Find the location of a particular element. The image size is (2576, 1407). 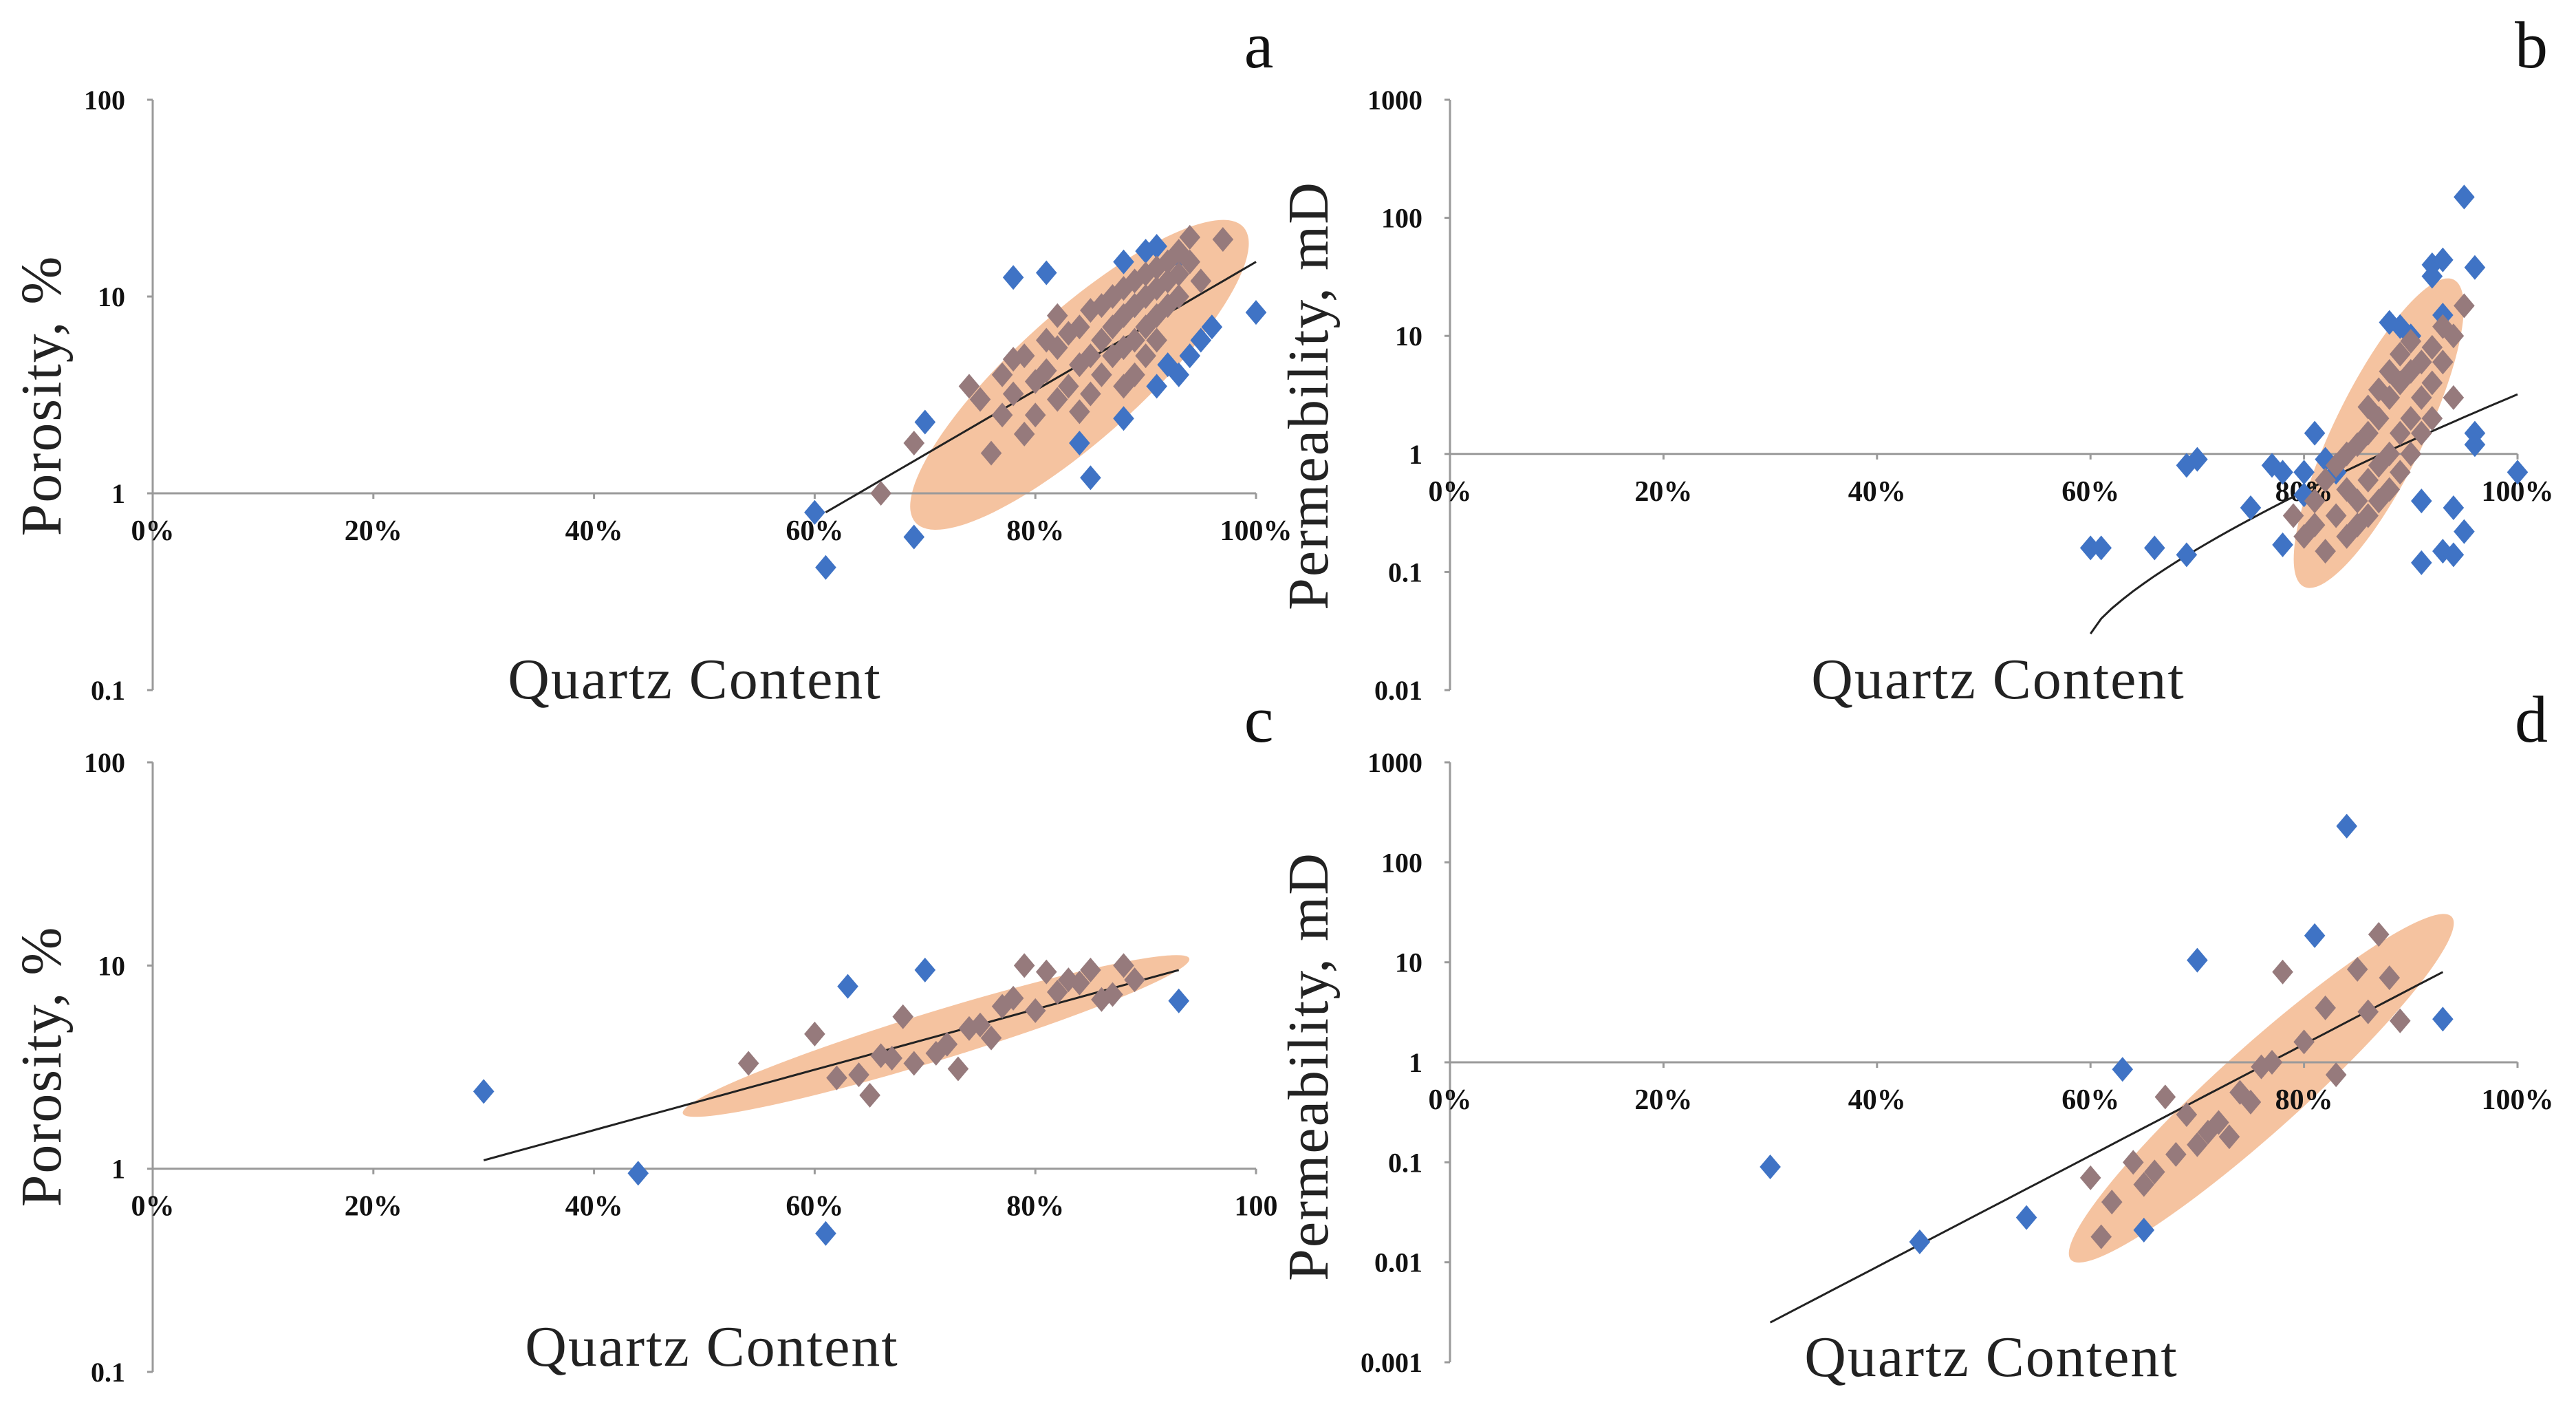

x-tick-label: 0% is located at coordinates (153, 531).